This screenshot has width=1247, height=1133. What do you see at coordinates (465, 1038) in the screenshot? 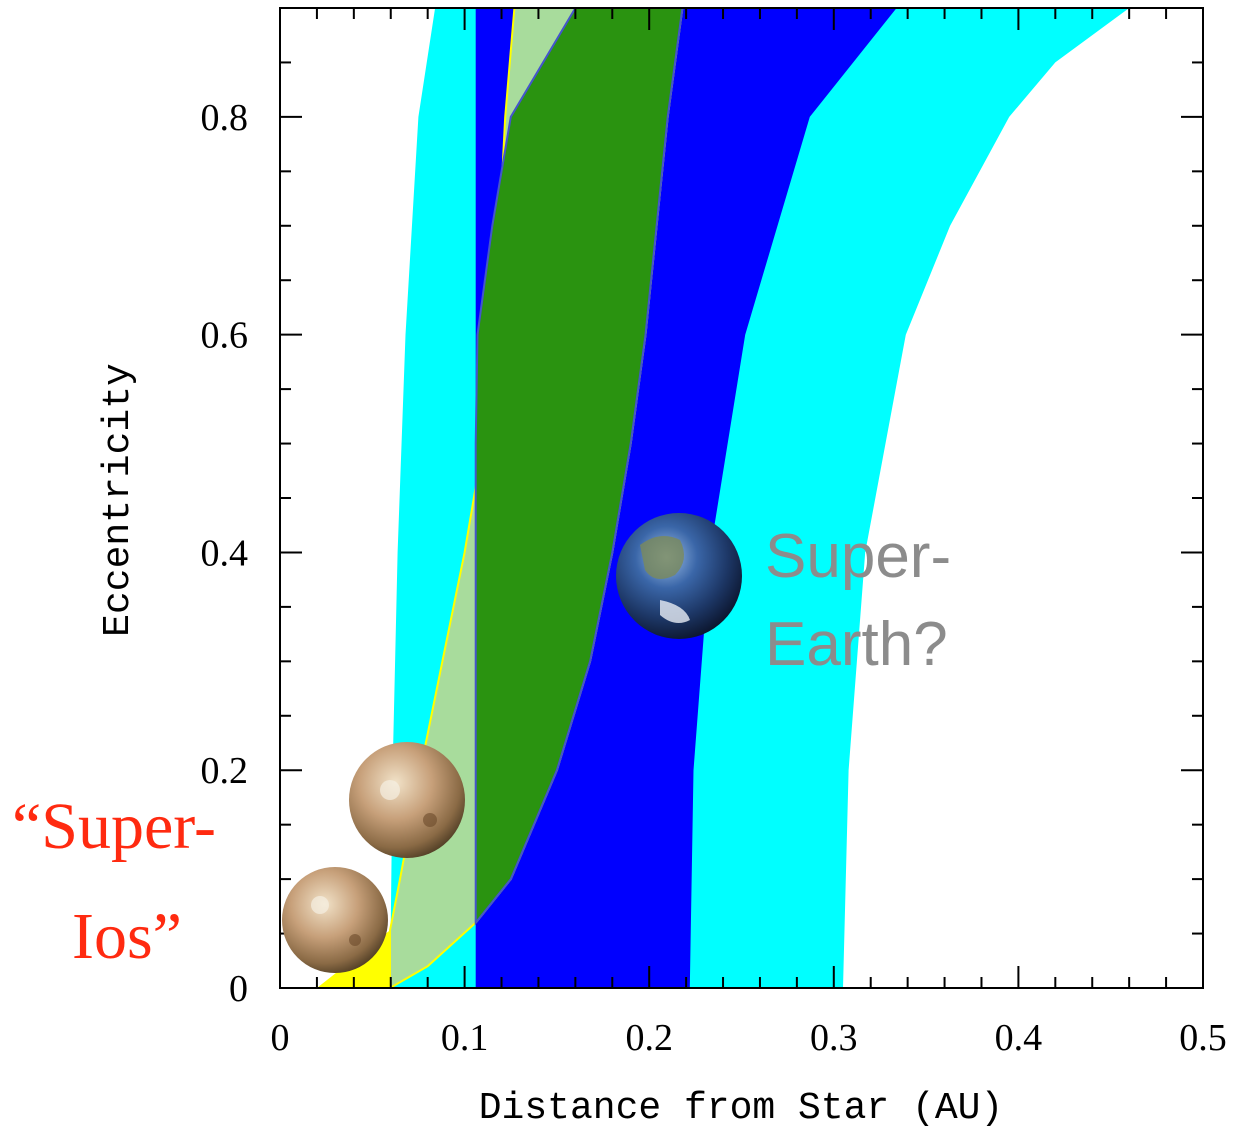
I see `x-tick-label: 0.1` at bounding box center [465, 1038].